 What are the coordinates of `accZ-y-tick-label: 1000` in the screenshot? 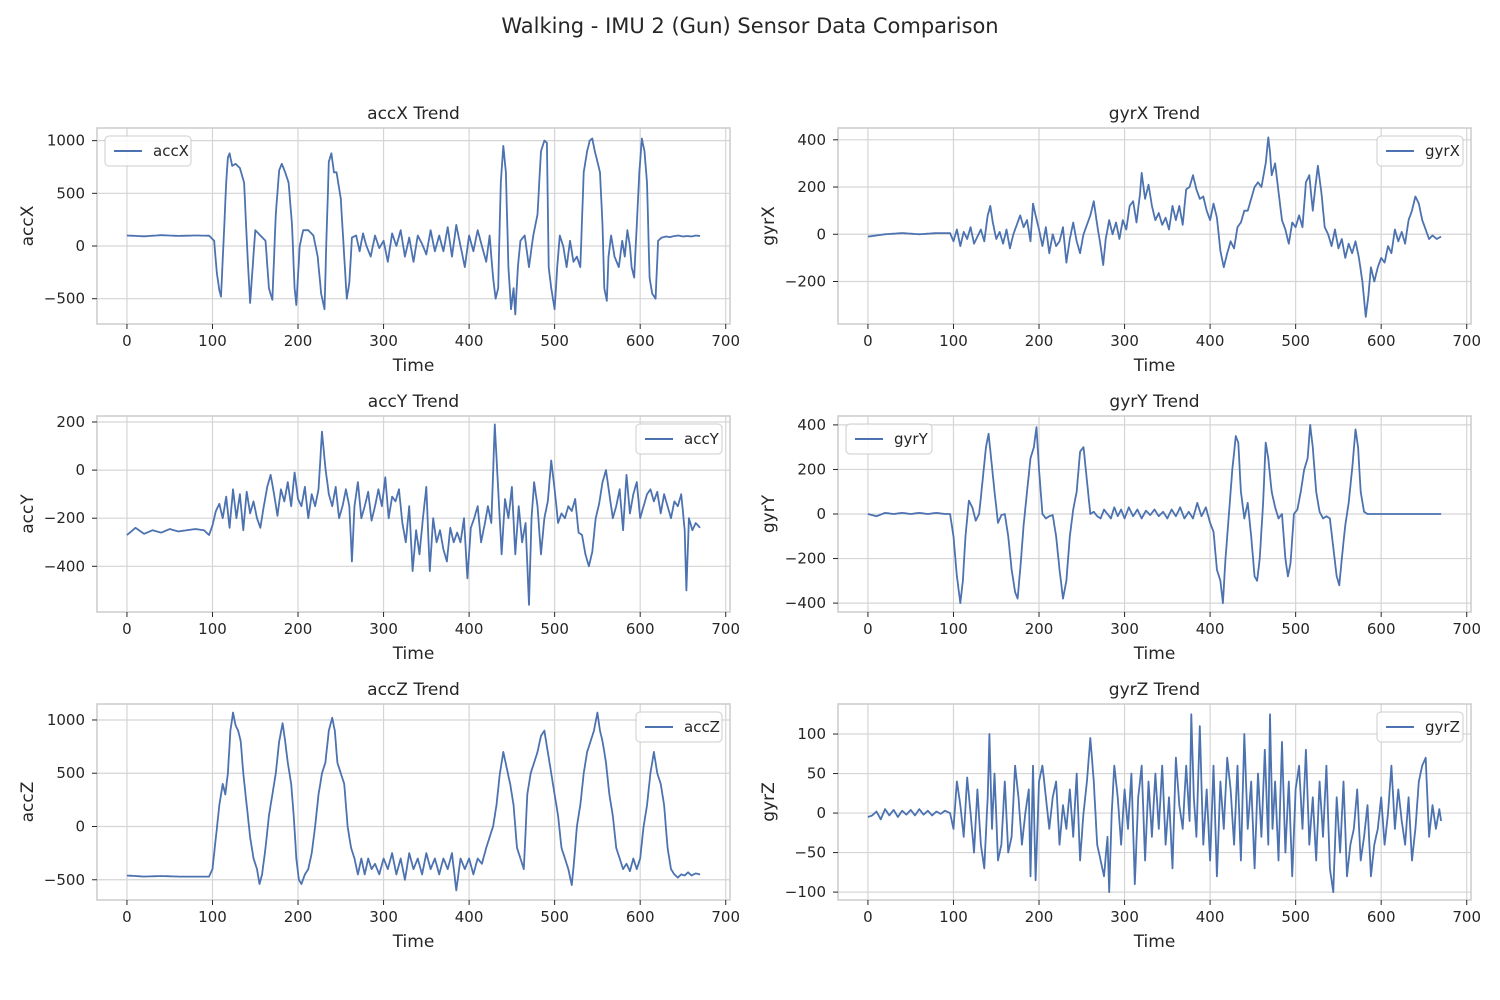 It's located at (66, 720).